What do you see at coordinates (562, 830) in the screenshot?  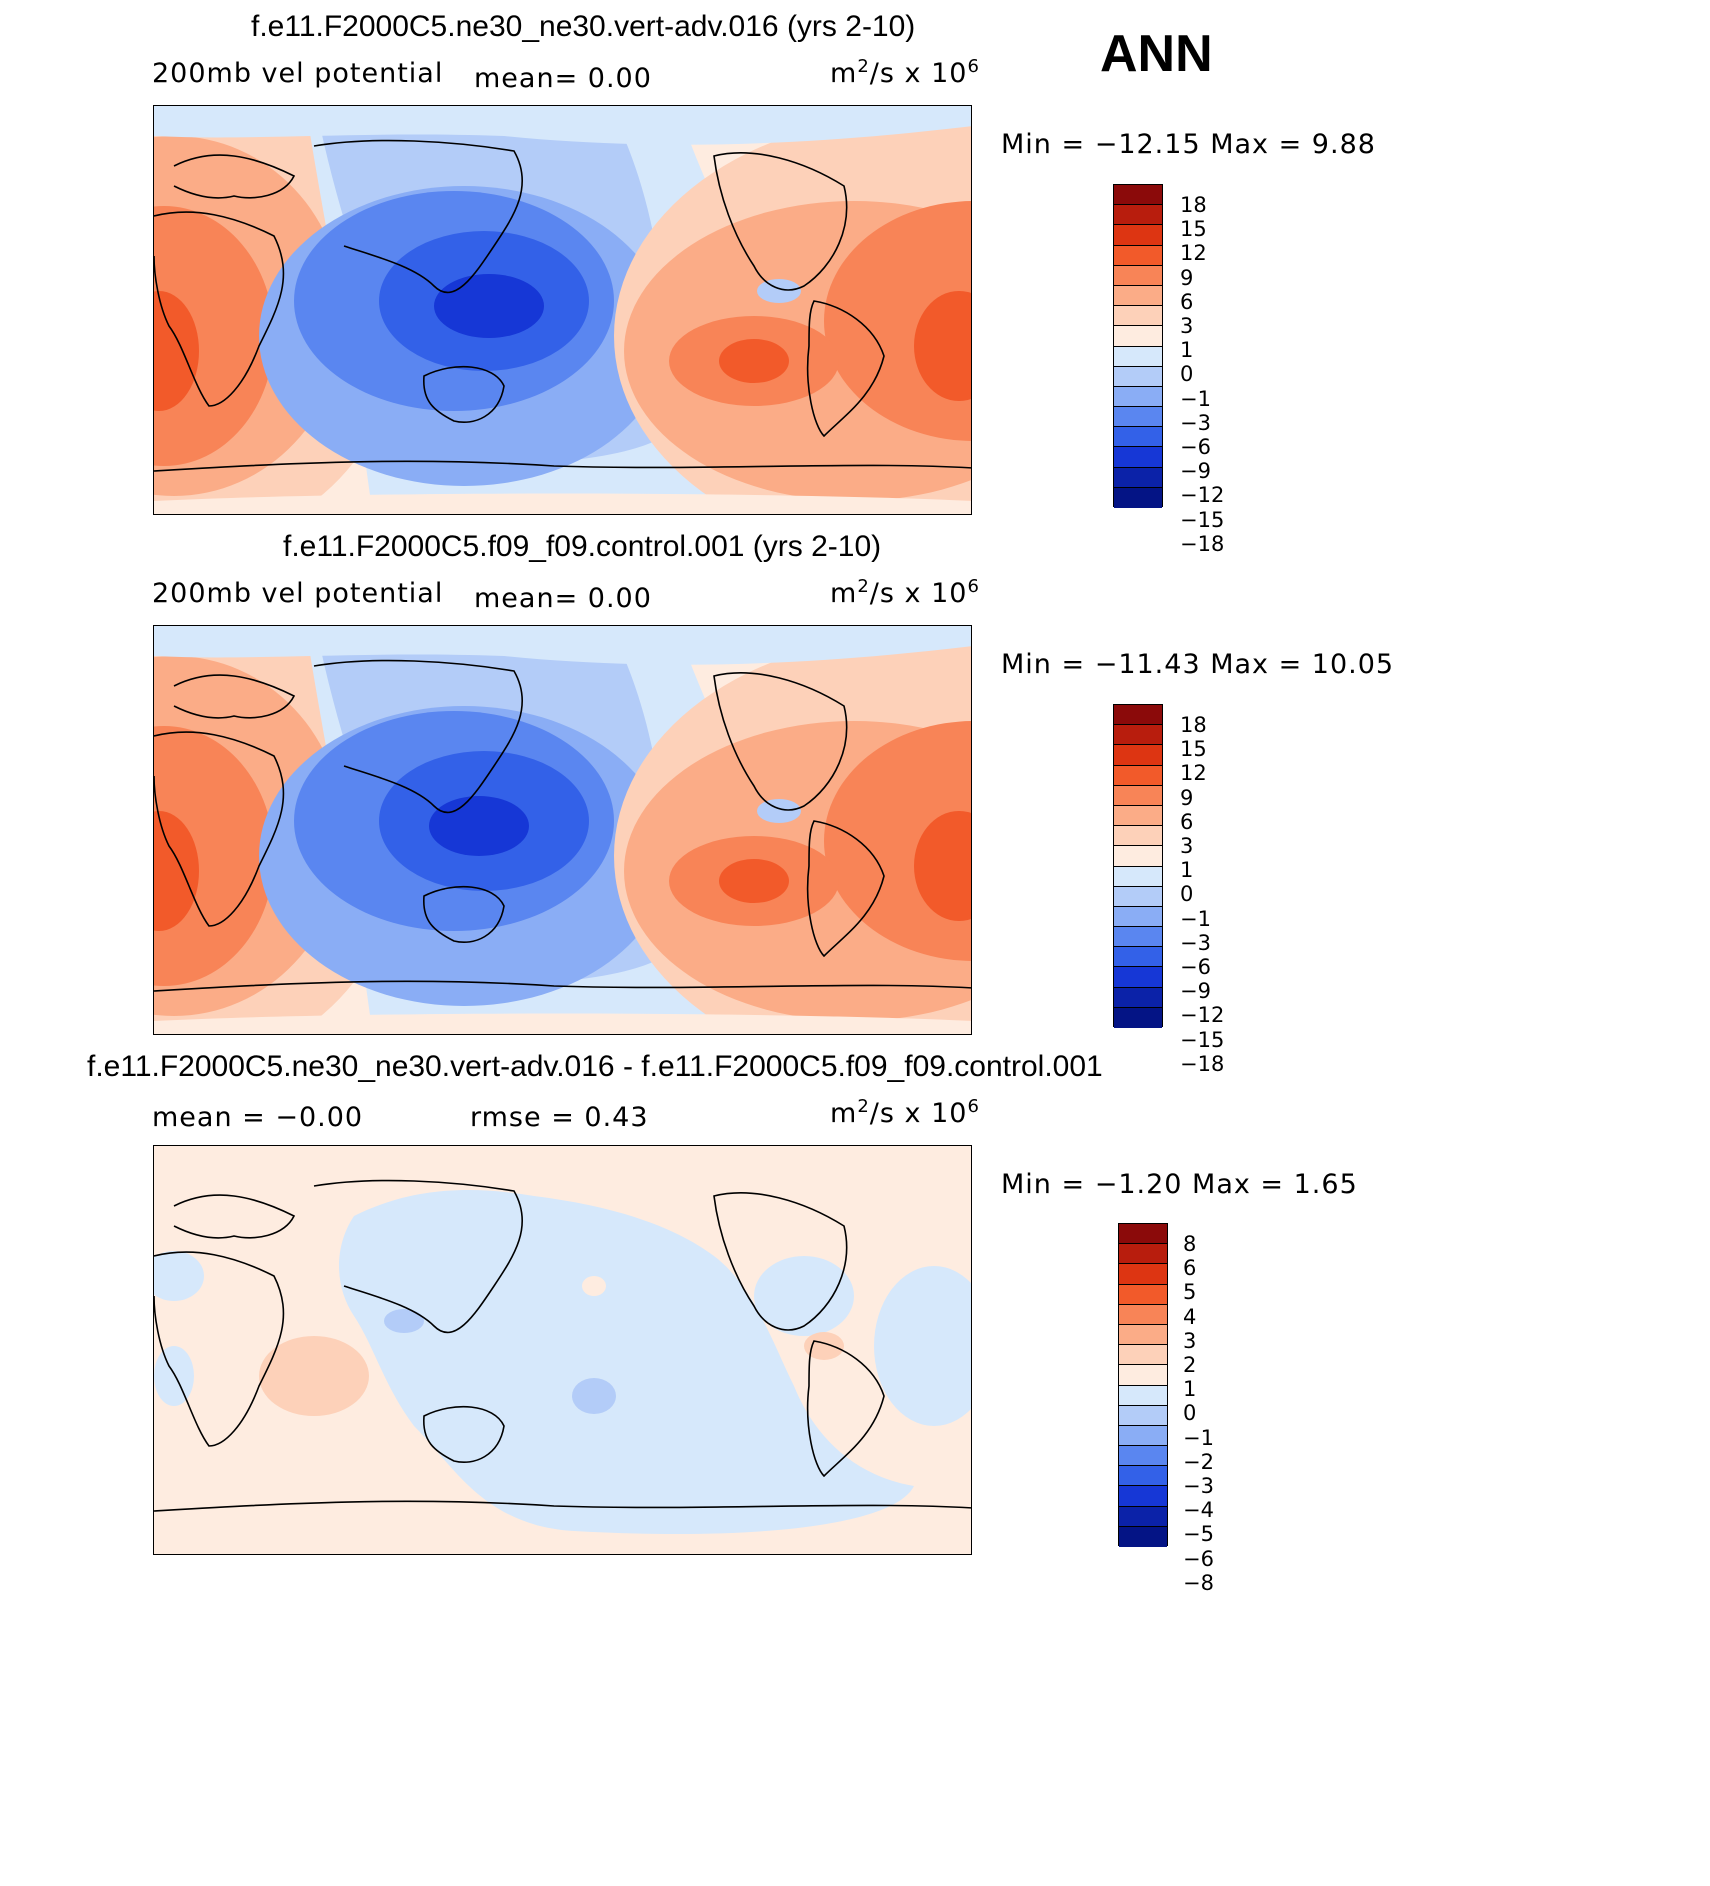 I see `panel2-map` at bounding box center [562, 830].